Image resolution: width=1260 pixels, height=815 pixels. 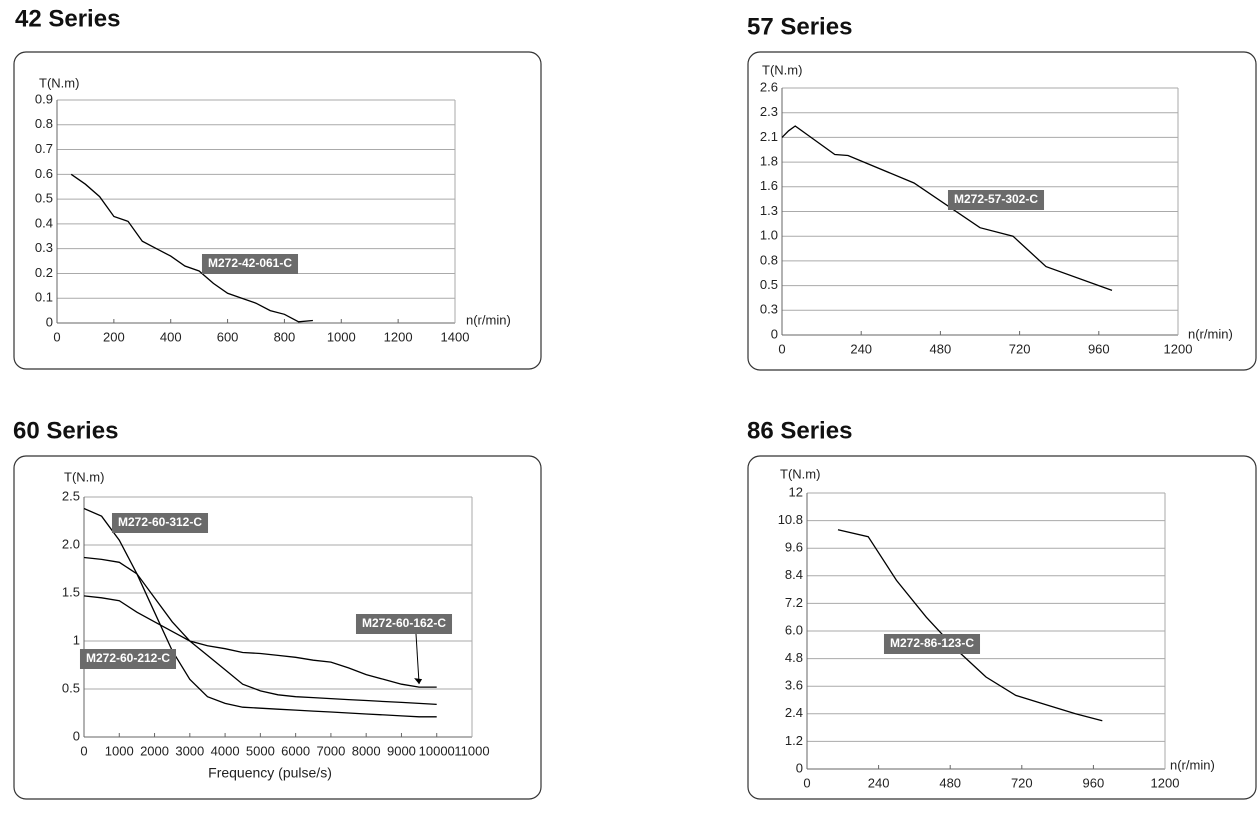 What do you see at coordinates (794, 740) in the screenshot?
I see `y-tick-label: 1.2` at bounding box center [794, 740].